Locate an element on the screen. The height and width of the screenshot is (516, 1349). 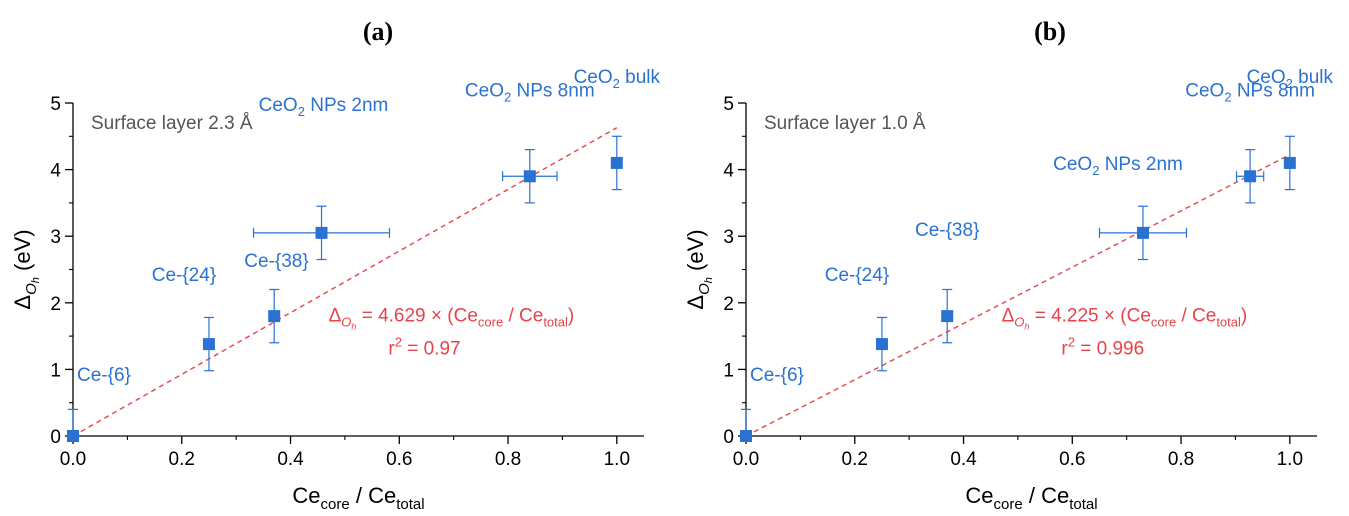
fit-equation: ΔOh = 4.225 × (Cecore / Cetotal) is located at coordinates (1125, 318).